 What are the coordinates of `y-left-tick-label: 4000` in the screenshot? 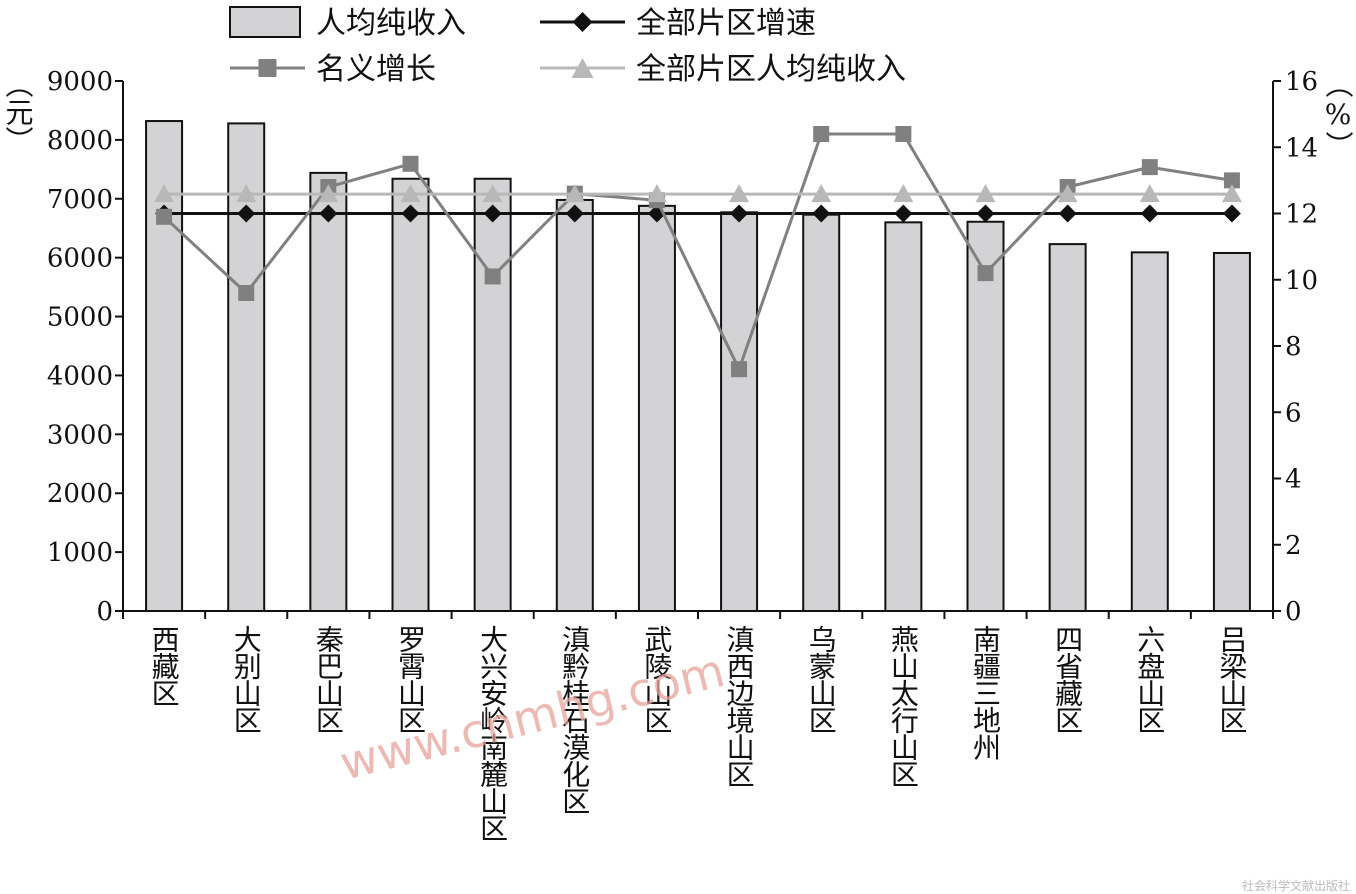 It's located at (80, 376).